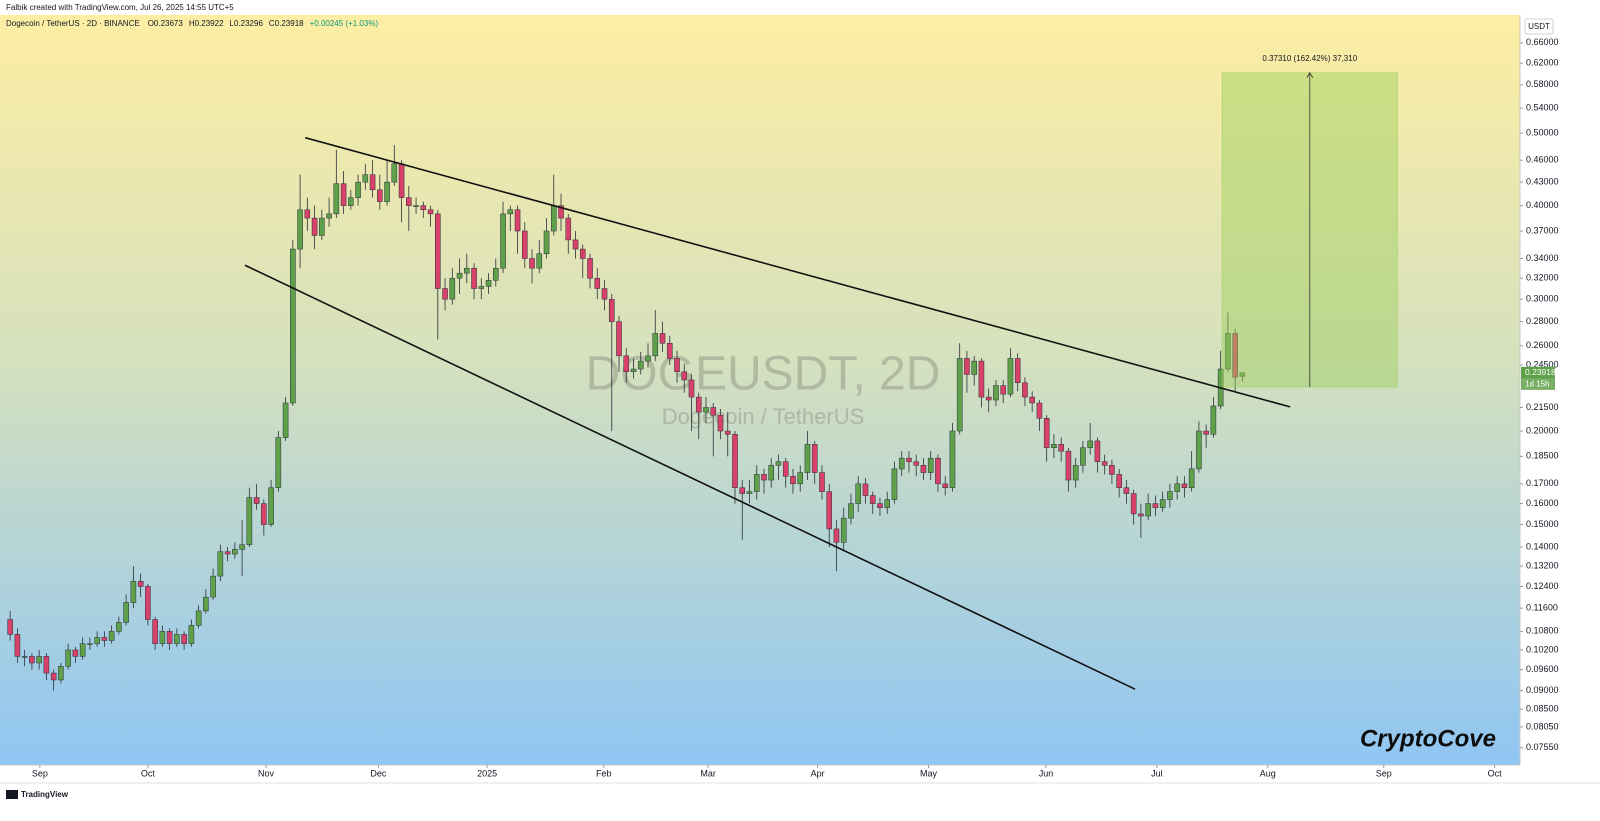 This screenshot has height=821, width=1600. Describe the element at coordinates (378, 773) in the screenshot. I see `x-tick-label: Dec` at that location.